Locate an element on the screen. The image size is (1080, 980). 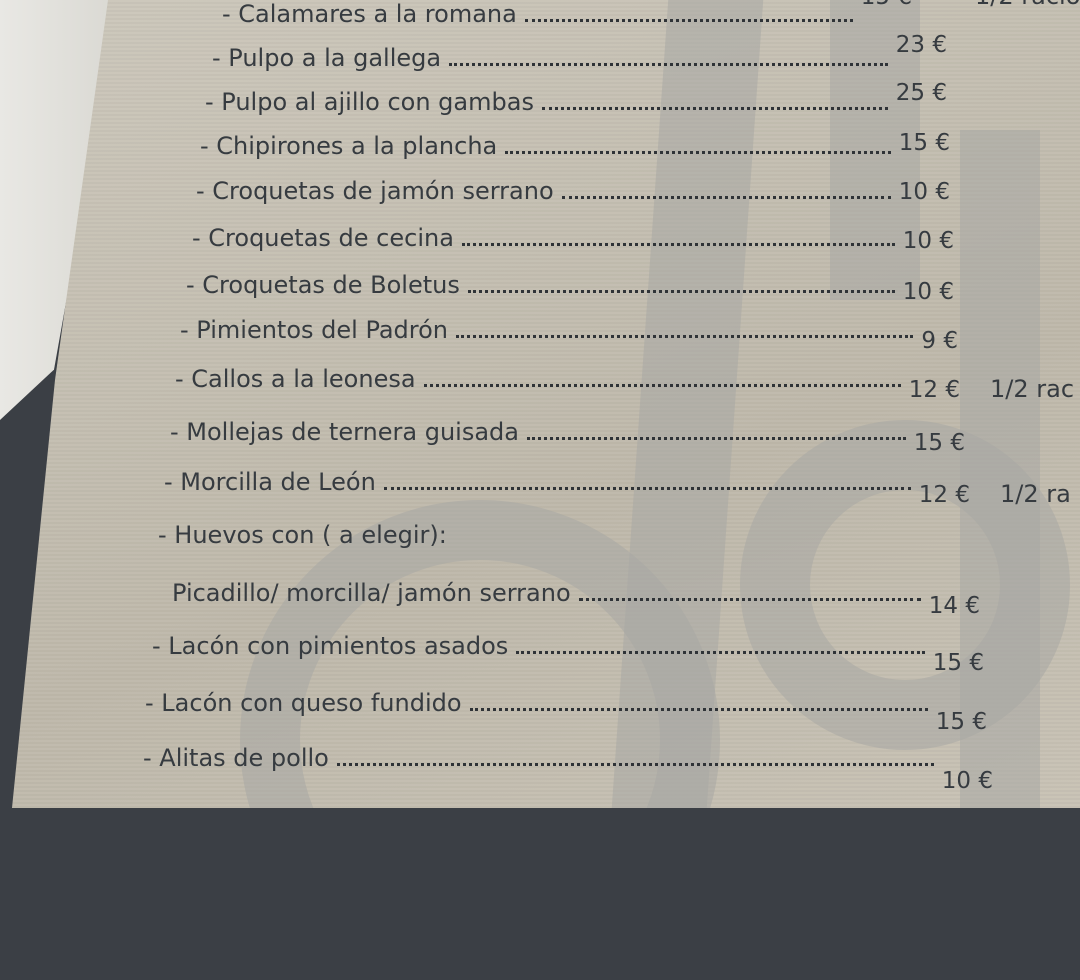
item-price: 25 € is located at coordinates (921, 93).